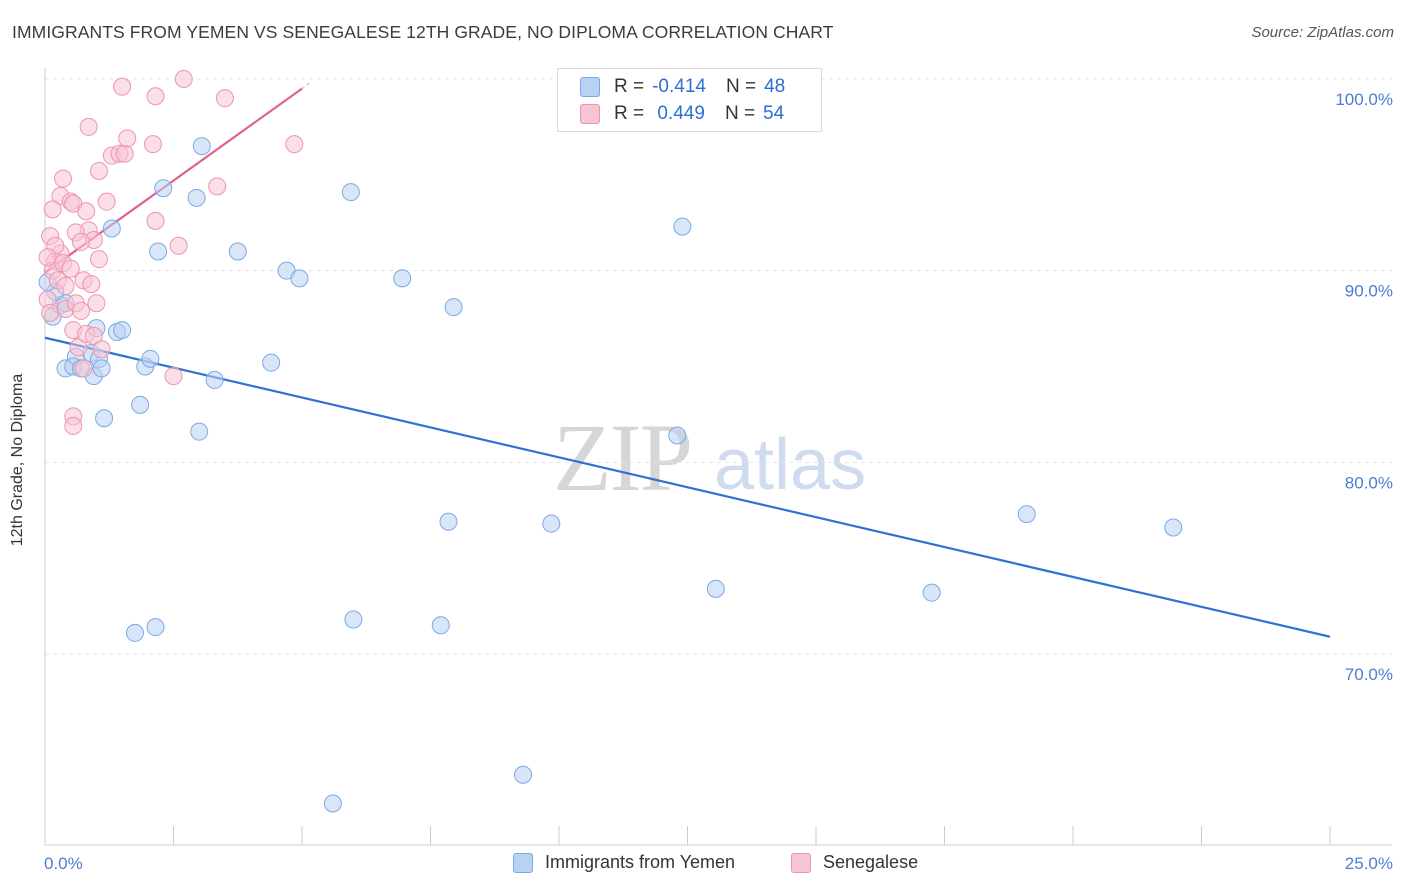  What do you see at coordinates (1322, 32) in the screenshot?
I see `source-label: Source: ZipAtlas.com` at bounding box center [1322, 32].